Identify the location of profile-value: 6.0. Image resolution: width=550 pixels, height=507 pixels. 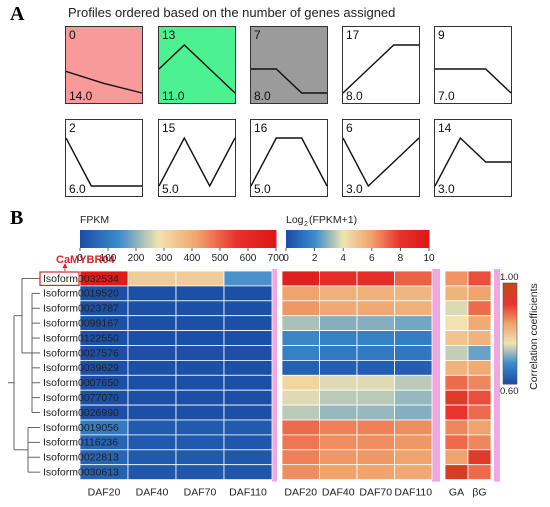
(77, 189).